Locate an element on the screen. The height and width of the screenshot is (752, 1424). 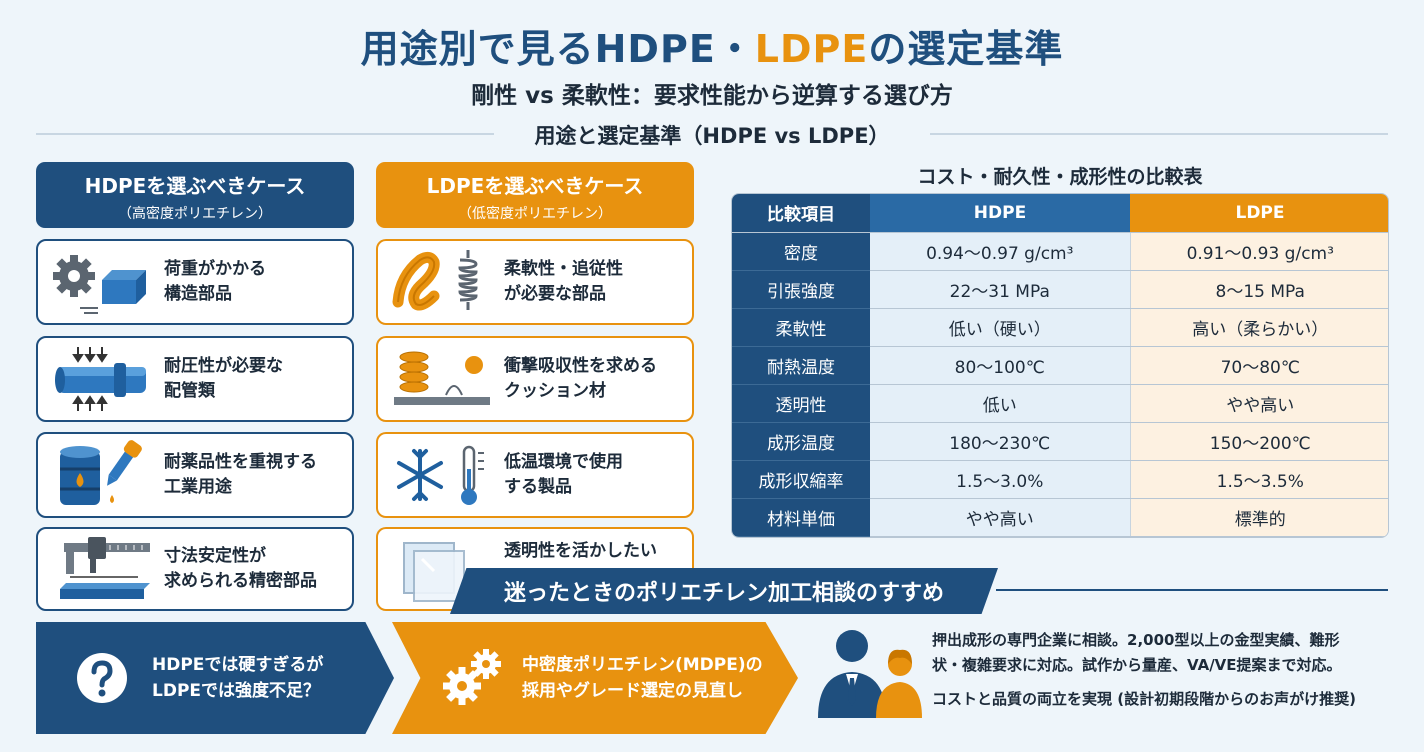
page-title: 用途別で見るHDPE・LDPEの選定基準 is located at coordinates (712, 45).